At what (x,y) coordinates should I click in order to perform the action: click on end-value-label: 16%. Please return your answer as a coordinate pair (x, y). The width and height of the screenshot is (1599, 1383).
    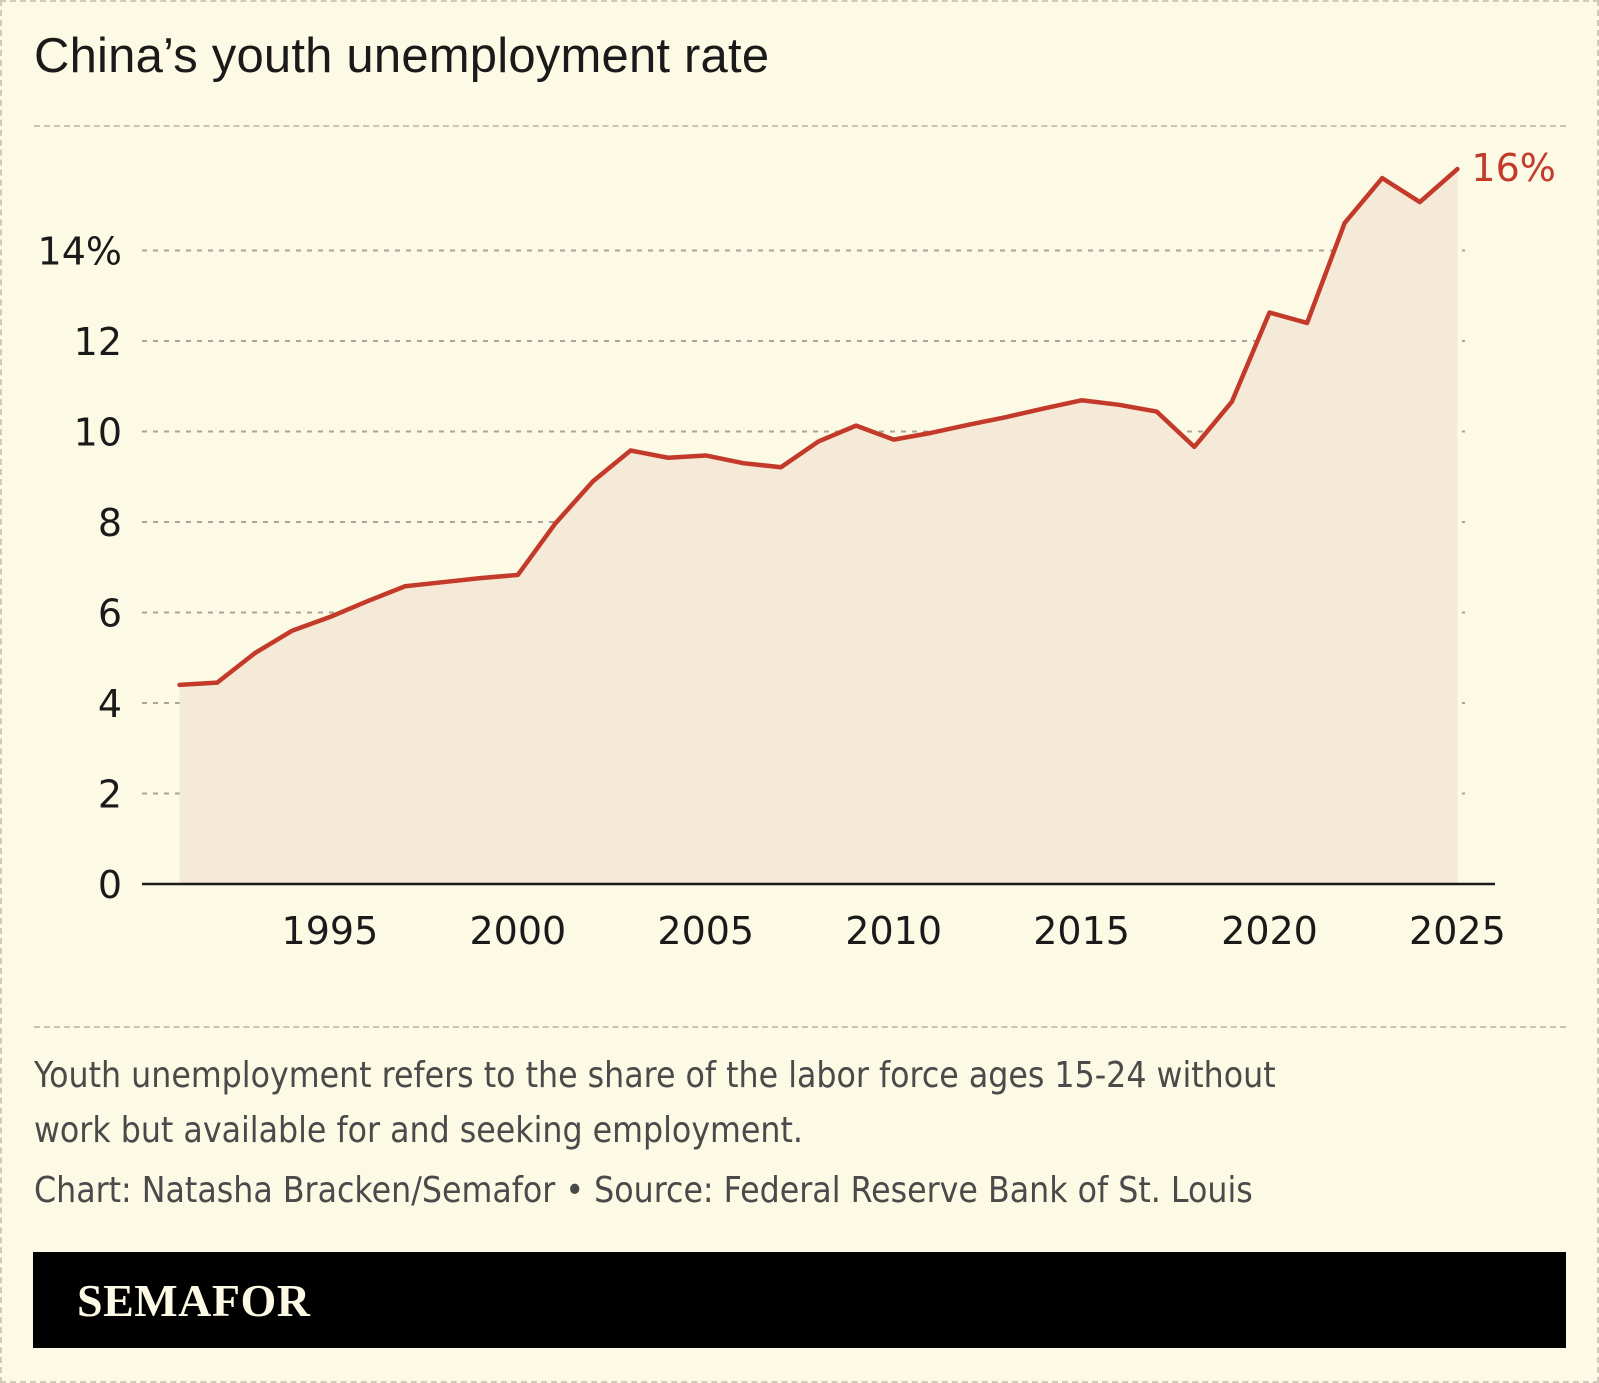
    Looking at the image, I should click on (1513, 168).